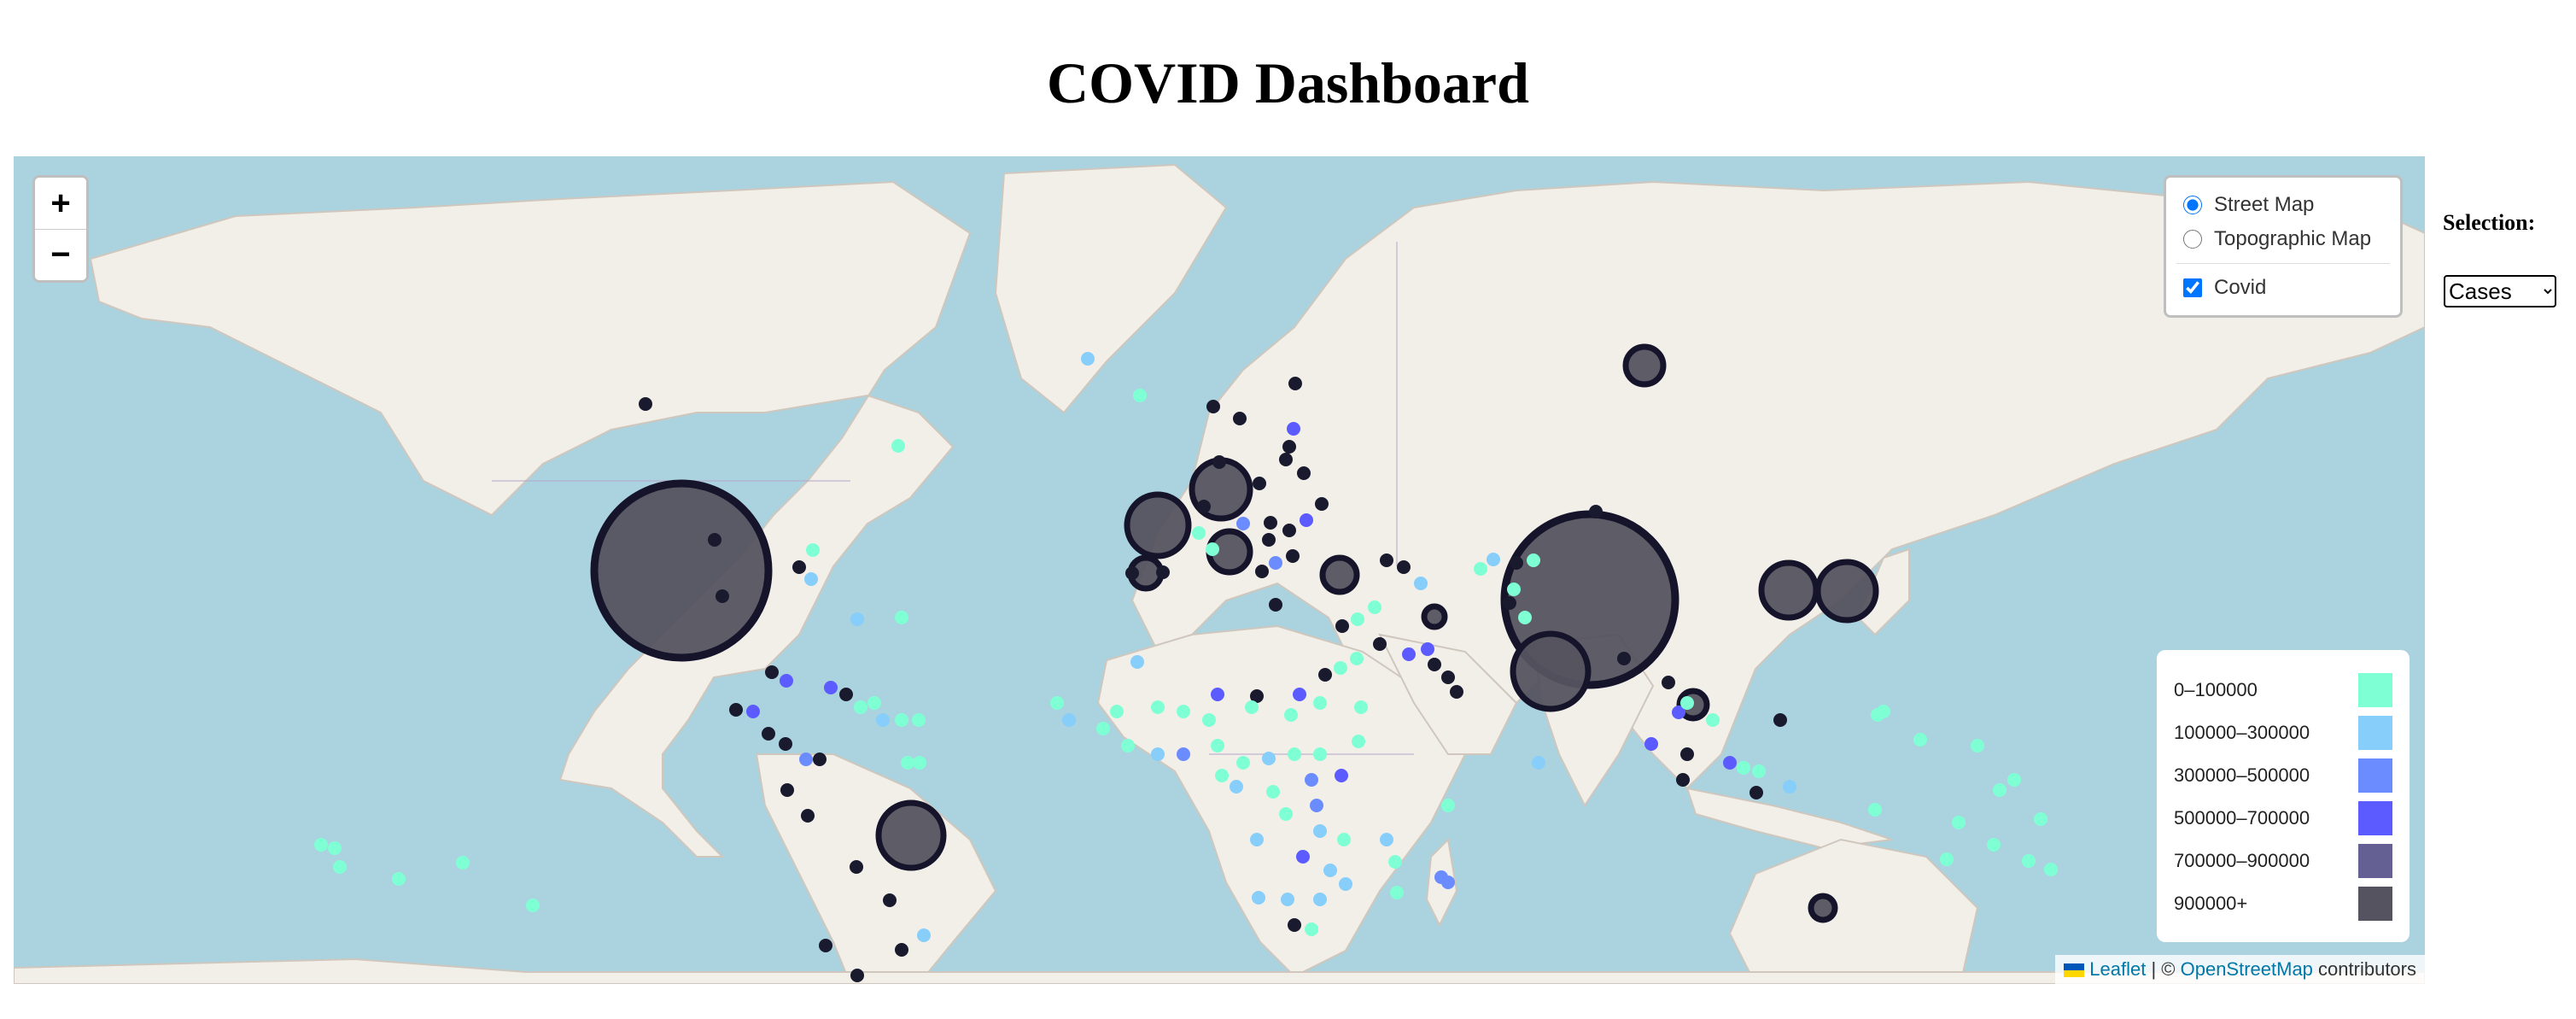  Describe the element at coordinates (2283, 288) in the screenshot. I see `layer-option-covid: Covid` at that location.